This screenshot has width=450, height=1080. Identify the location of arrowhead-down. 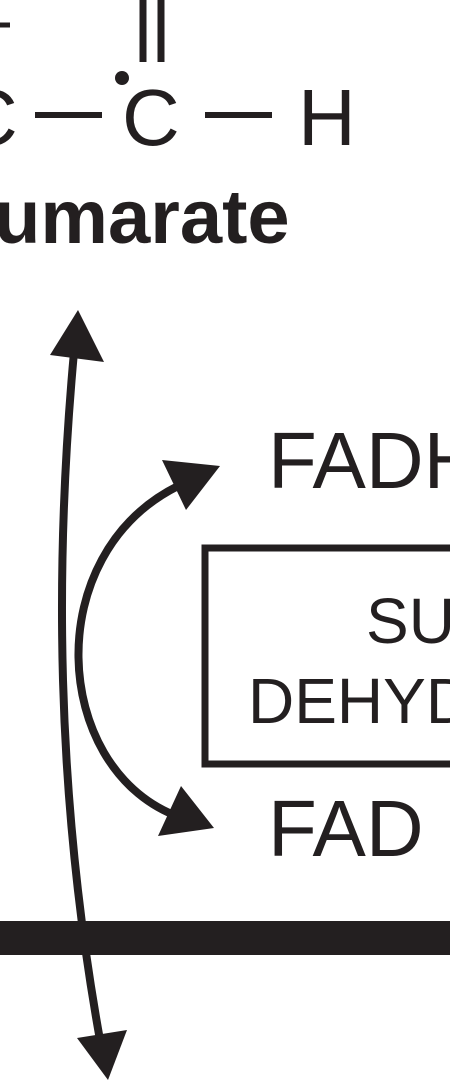
(102, 1055).